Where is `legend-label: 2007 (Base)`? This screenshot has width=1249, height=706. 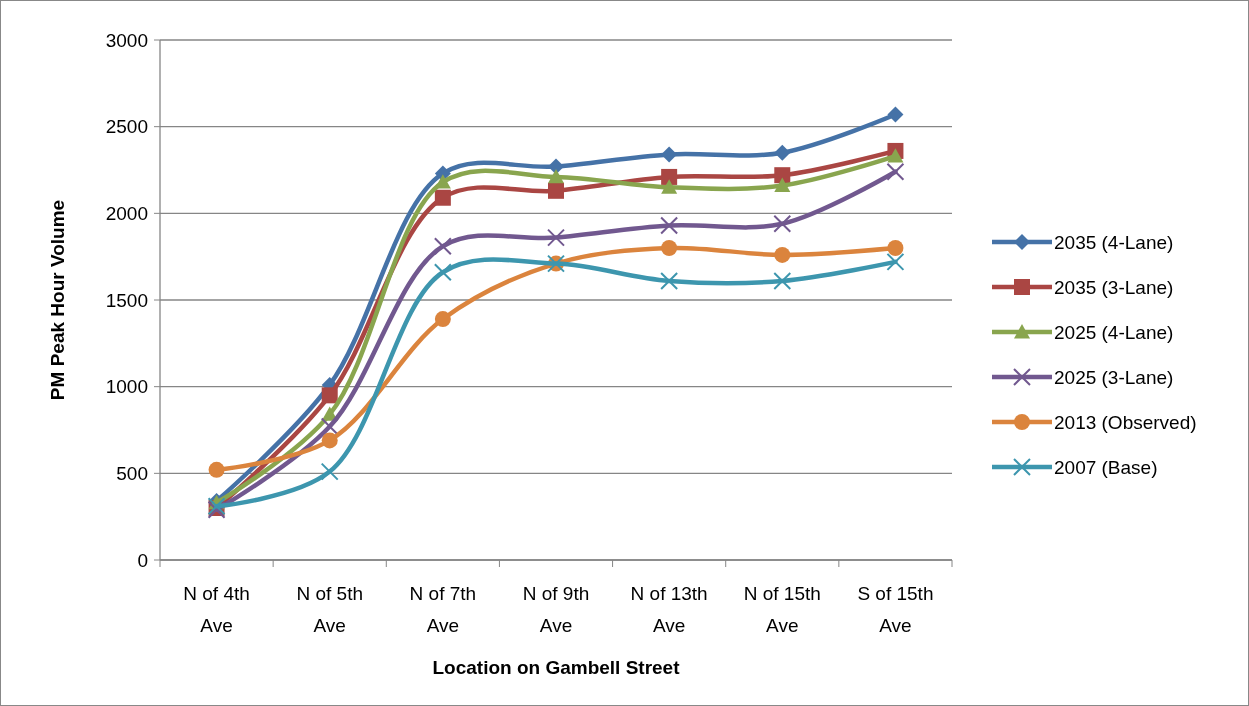 legend-label: 2007 (Base) is located at coordinates (1106, 467).